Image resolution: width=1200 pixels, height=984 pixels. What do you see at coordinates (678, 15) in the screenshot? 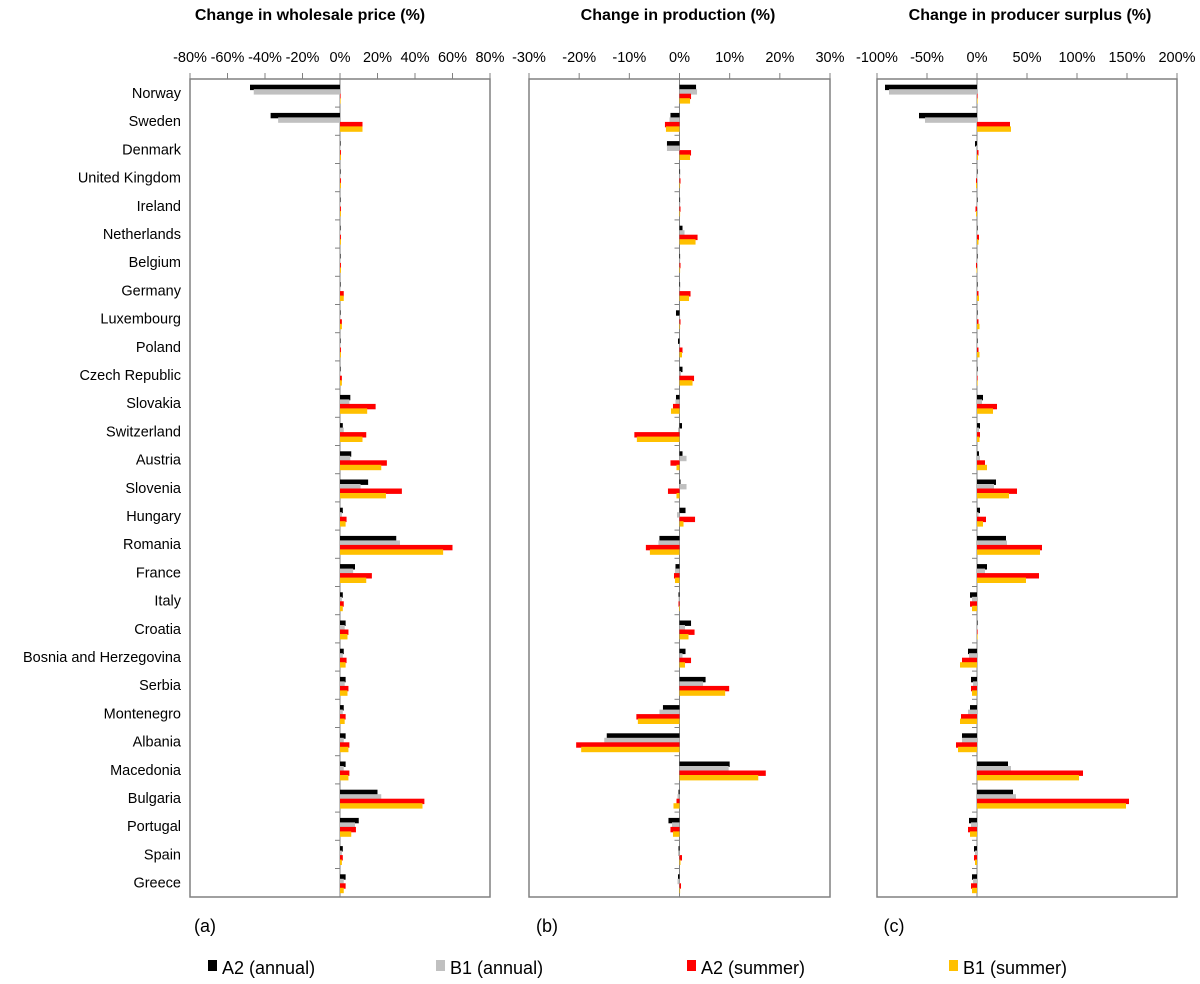
I see `panel-title: Change in production (%)` at bounding box center [678, 15].